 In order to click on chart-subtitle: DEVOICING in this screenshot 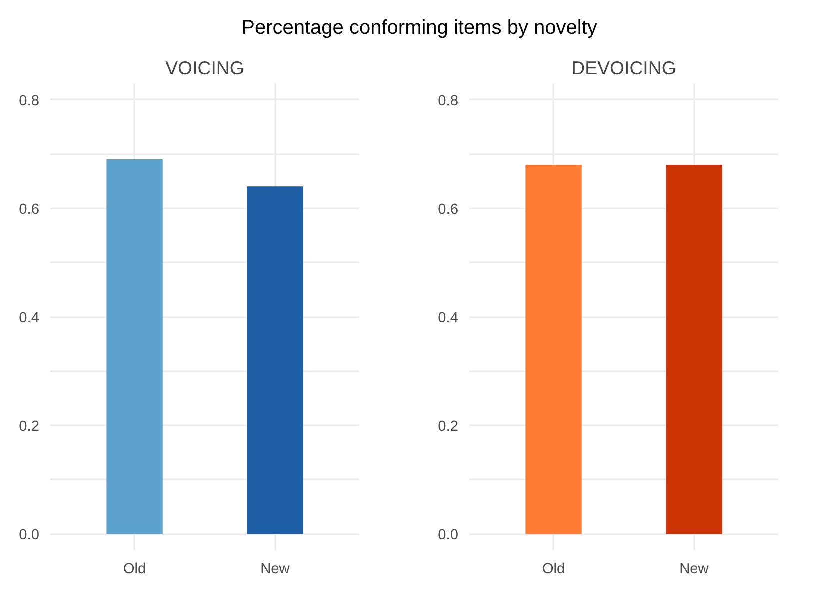, I will do `click(624, 68)`.